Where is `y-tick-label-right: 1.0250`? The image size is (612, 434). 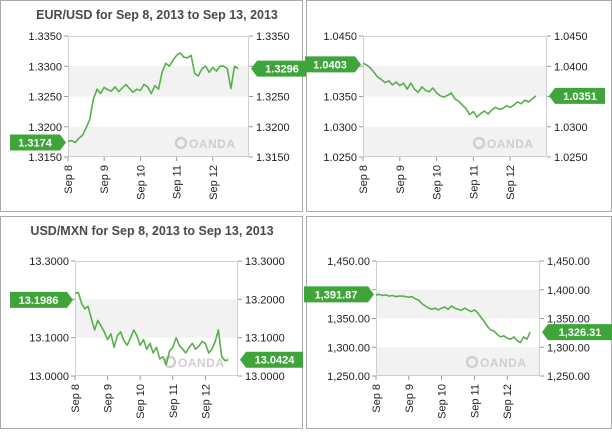 y-tick-label-right: 1.0250 is located at coordinates (571, 158).